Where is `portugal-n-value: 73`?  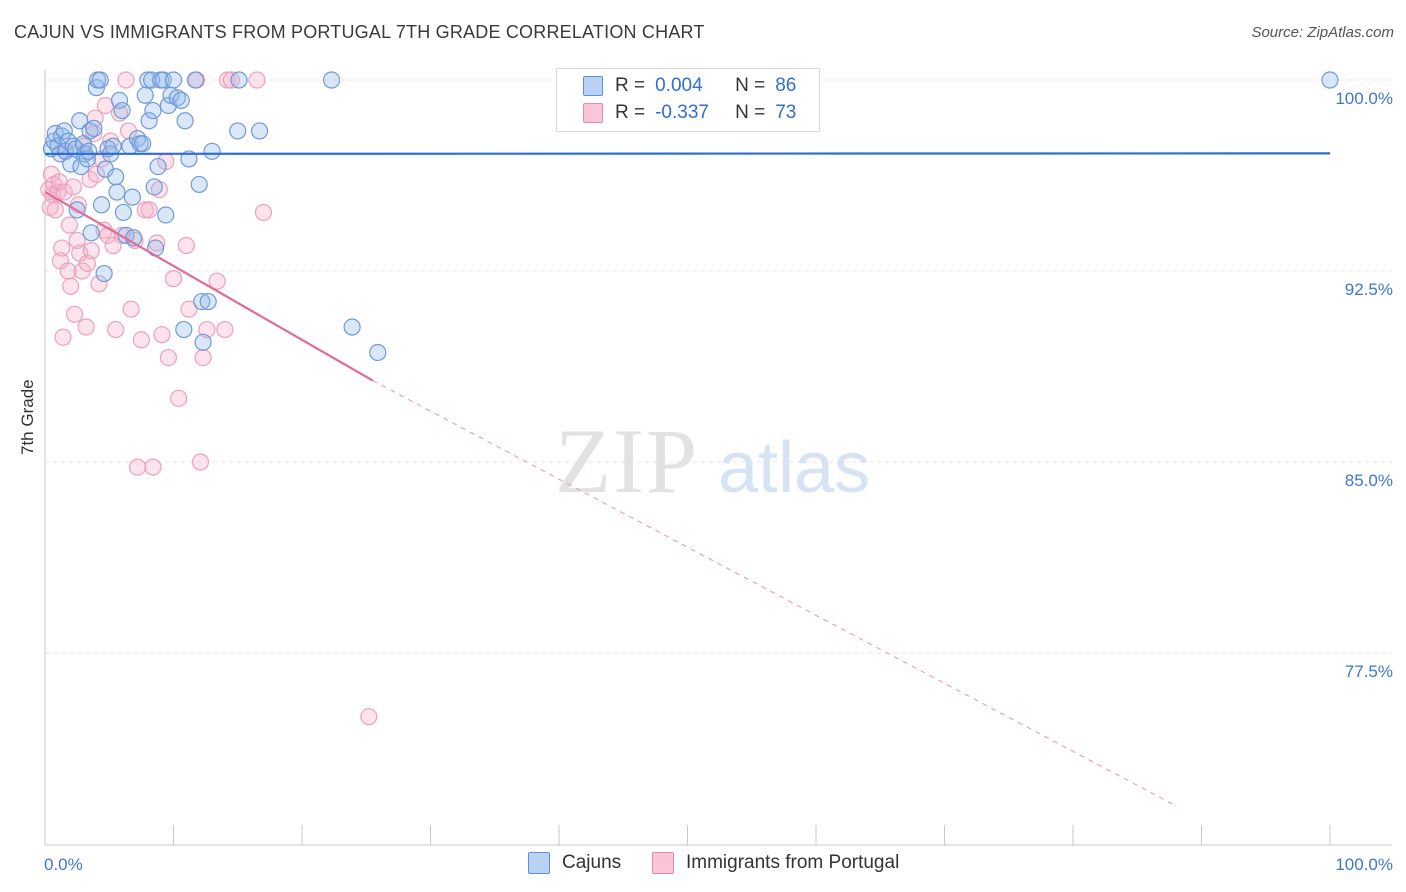 portugal-n-value: 73 is located at coordinates (786, 112).